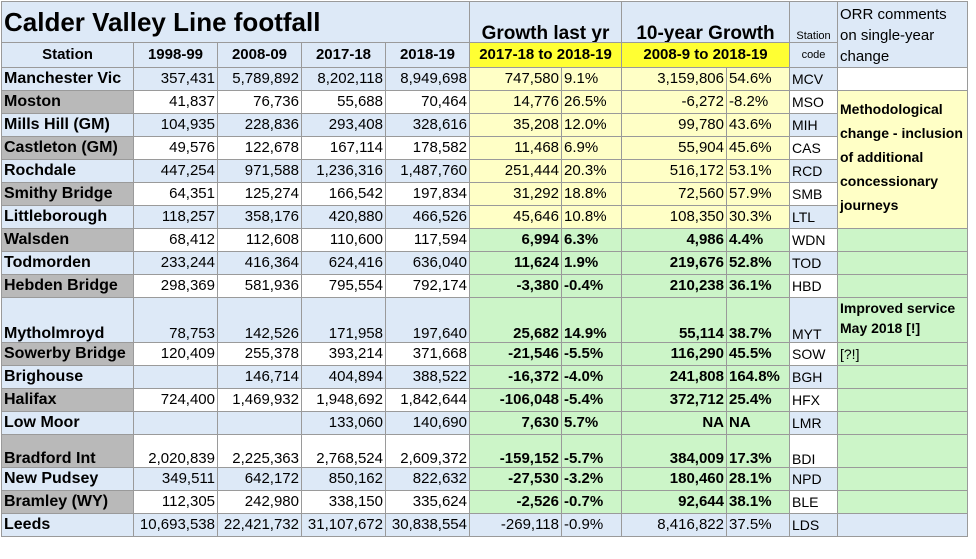 The height and width of the screenshot is (559, 976). Describe the element at coordinates (591, 354) in the screenshot. I see `growth-last-yr-pct: -5.5%` at that location.